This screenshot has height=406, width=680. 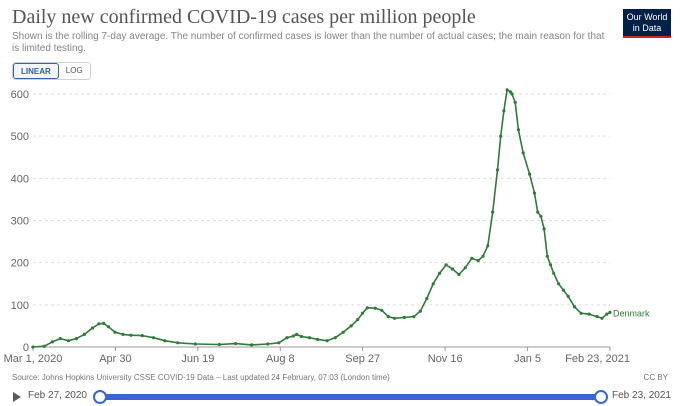 What do you see at coordinates (350, 397) in the screenshot?
I see `timeline-track` at bounding box center [350, 397].